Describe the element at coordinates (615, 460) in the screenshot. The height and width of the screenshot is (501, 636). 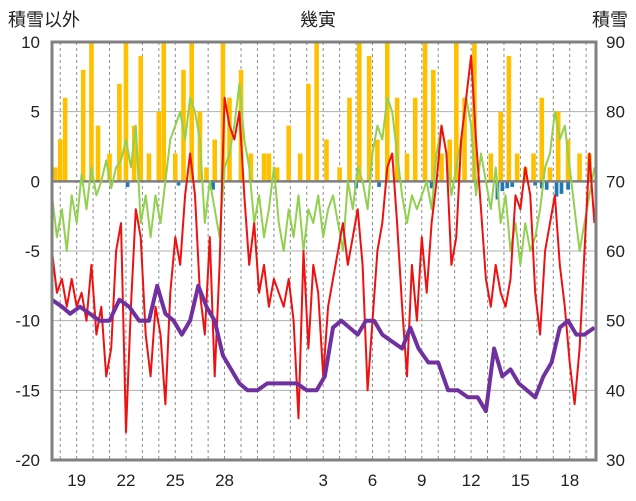
I see `y-right-tick-label: 30` at that location.